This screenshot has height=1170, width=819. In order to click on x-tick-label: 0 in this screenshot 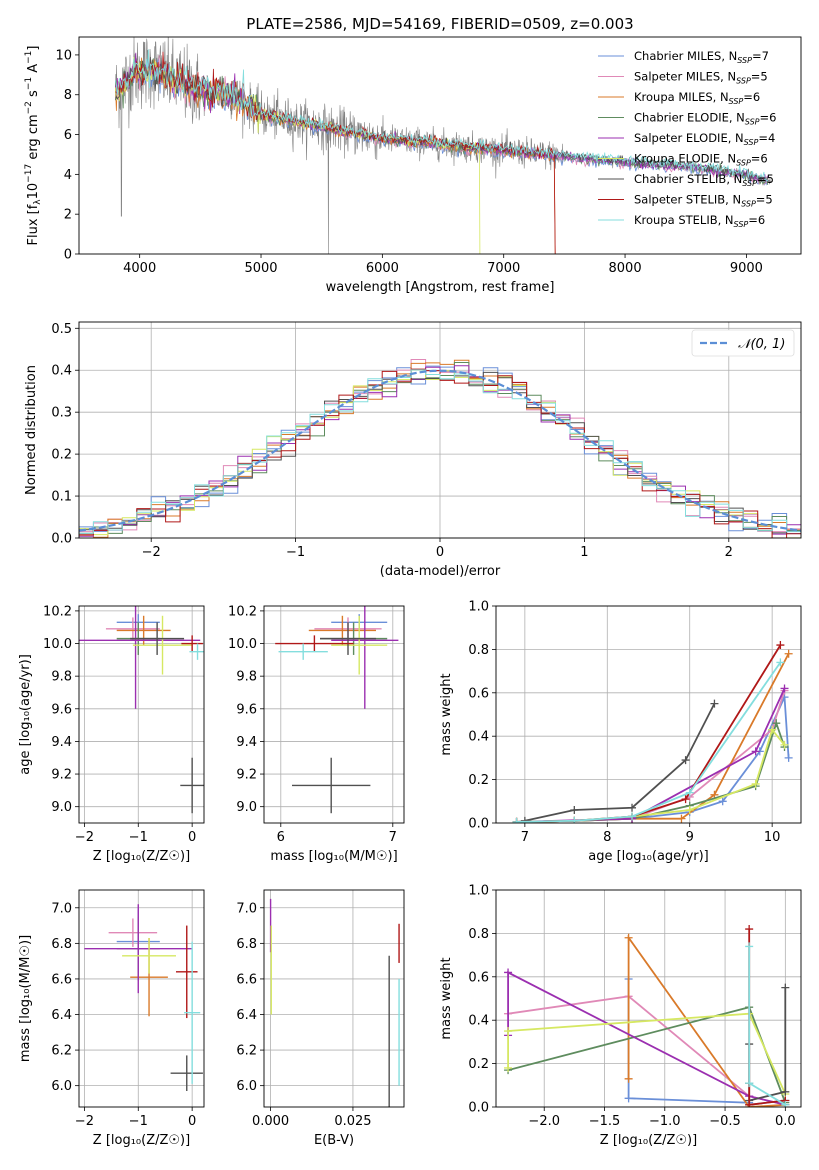, I will do `click(192, 1121)`.